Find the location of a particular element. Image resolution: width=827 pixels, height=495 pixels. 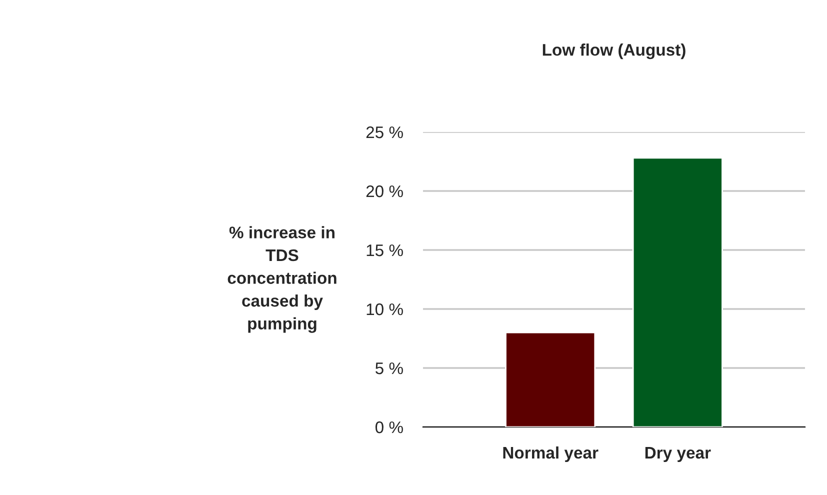

y-tick-label: 0 % is located at coordinates (389, 427).